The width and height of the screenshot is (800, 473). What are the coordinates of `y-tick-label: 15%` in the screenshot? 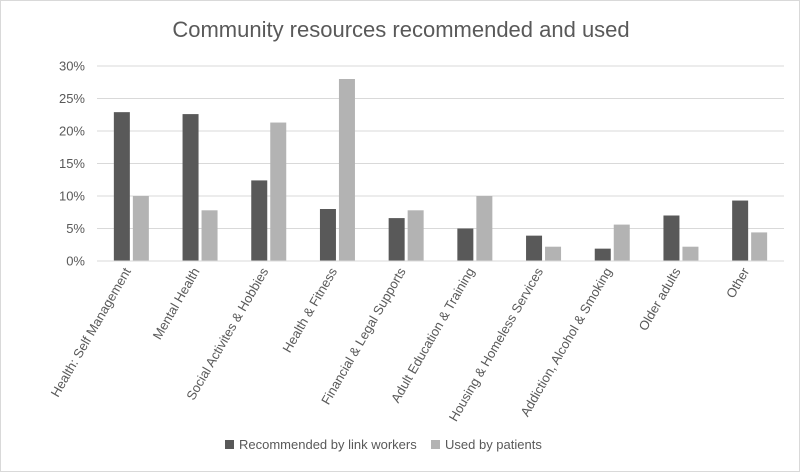 It's located at (72, 163).